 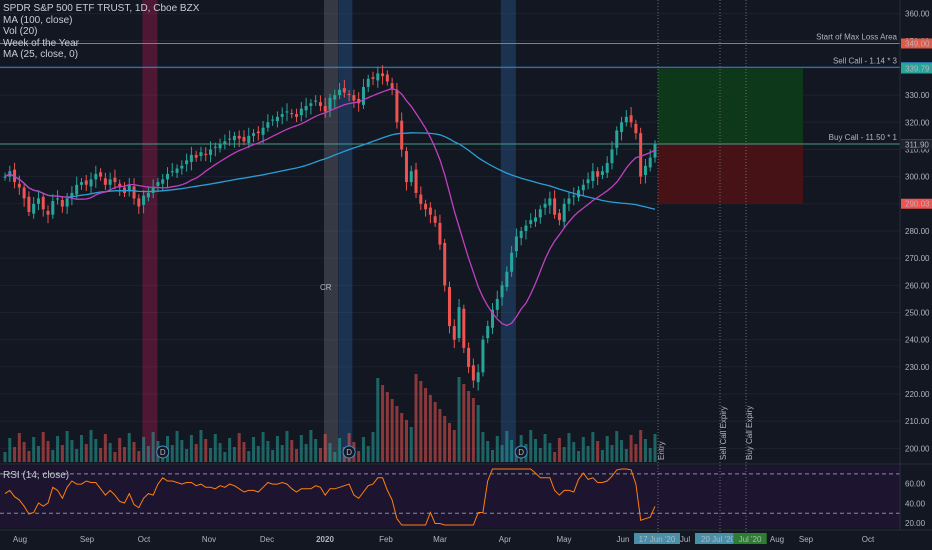 What do you see at coordinates (868, 539) in the screenshot?
I see `time-tick-label: Oct` at bounding box center [868, 539].